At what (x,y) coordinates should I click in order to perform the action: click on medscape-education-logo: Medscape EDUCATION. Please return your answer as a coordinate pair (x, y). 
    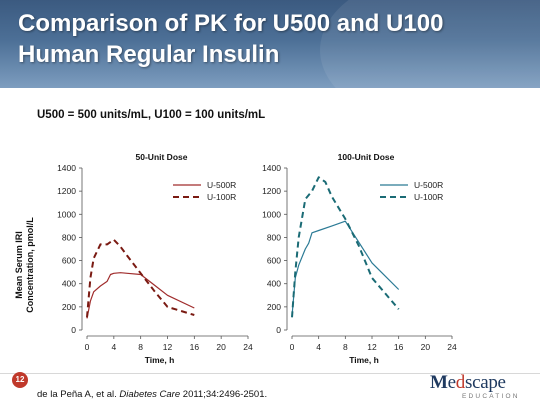
    Looking at the image, I should click on (480, 387).